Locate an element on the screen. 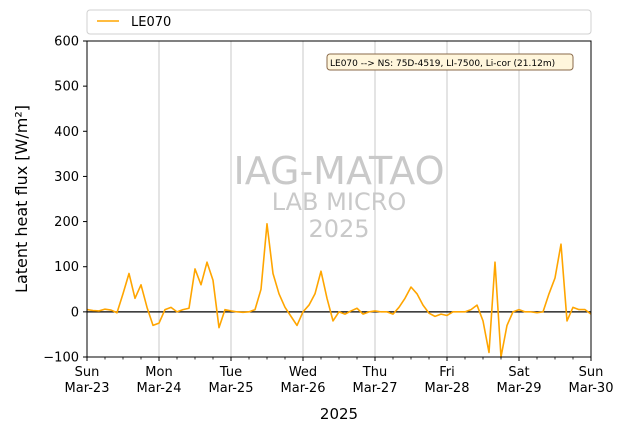  legend-frame is located at coordinates (339, 22).